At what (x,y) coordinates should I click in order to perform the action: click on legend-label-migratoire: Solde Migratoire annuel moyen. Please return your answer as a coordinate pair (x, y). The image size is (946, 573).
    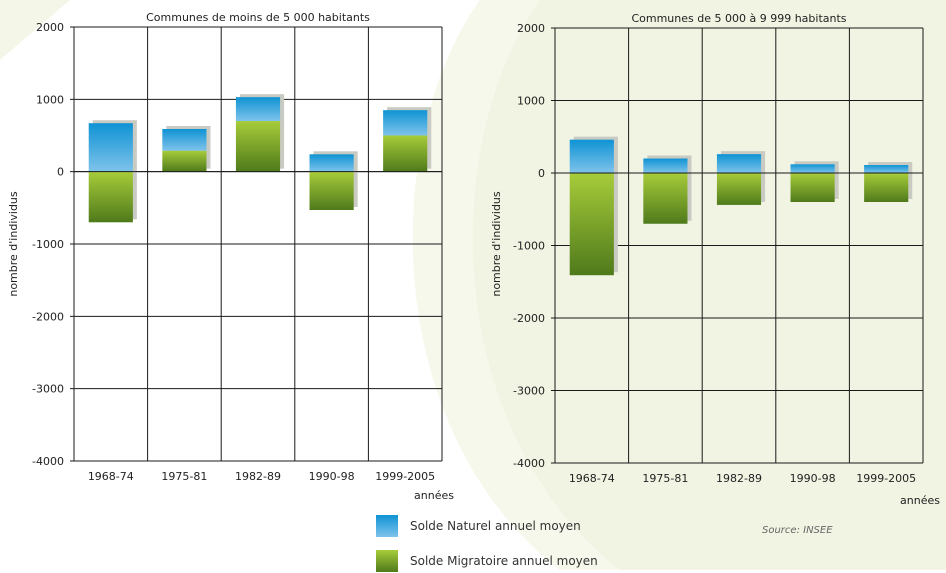
    Looking at the image, I should click on (504, 561).